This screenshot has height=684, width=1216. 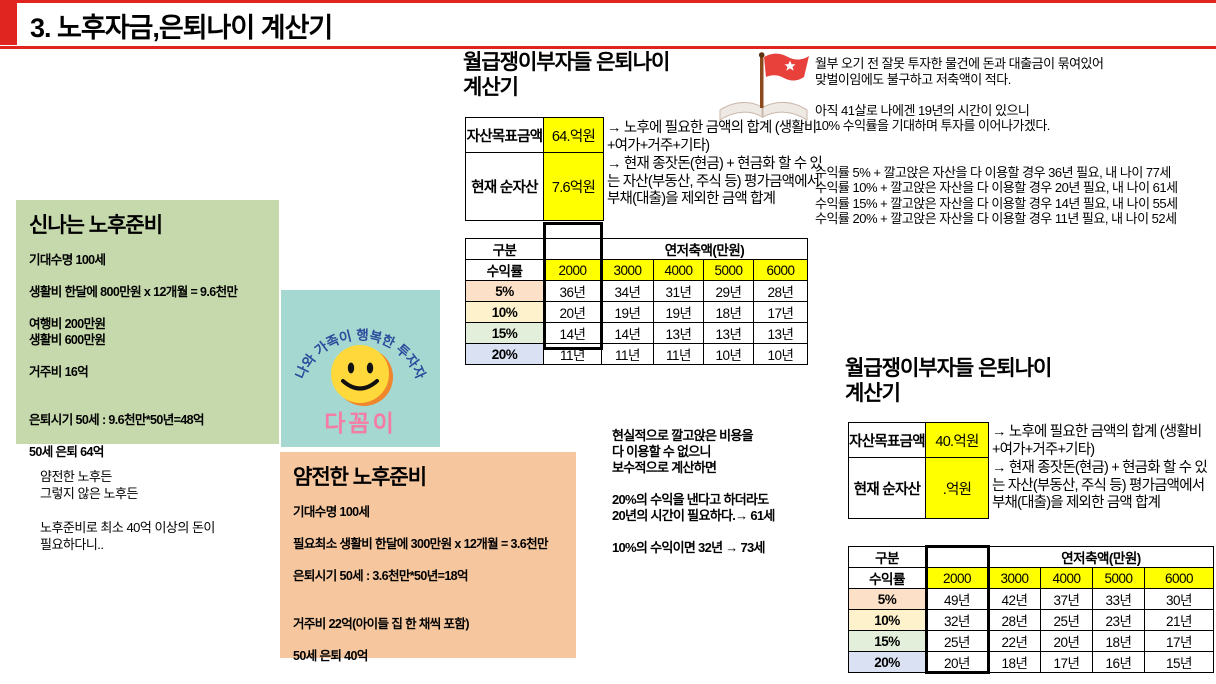 What do you see at coordinates (608, 47) in the screenshot?
I see `banner-bottom-line` at bounding box center [608, 47].